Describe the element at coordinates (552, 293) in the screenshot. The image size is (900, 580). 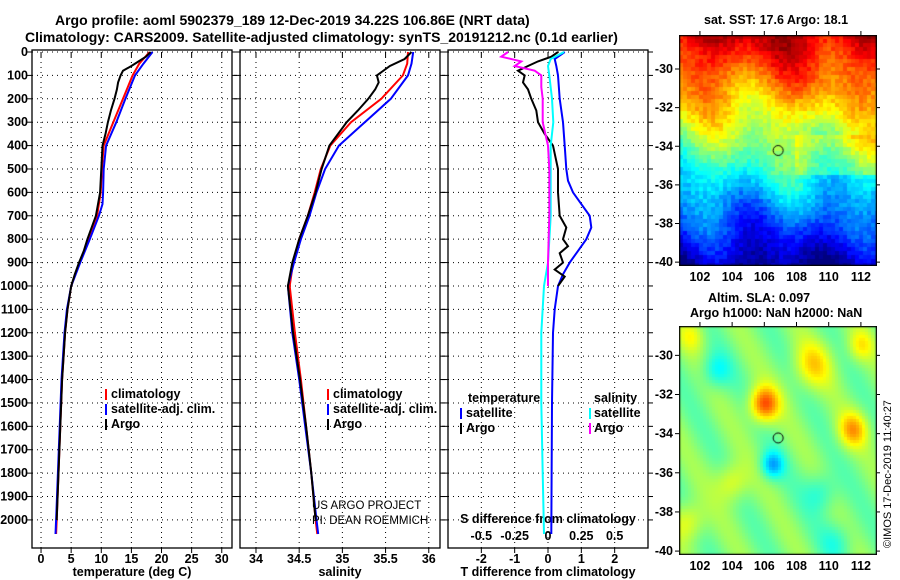
I see `series-line-s-satellite` at that location.